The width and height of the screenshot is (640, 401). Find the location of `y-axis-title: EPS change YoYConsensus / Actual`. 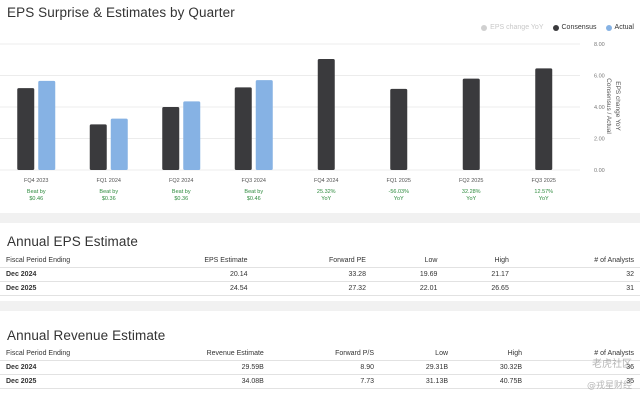

y-axis-title: EPS change YoYConsensus / Actual is located at coordinates (613, 106).